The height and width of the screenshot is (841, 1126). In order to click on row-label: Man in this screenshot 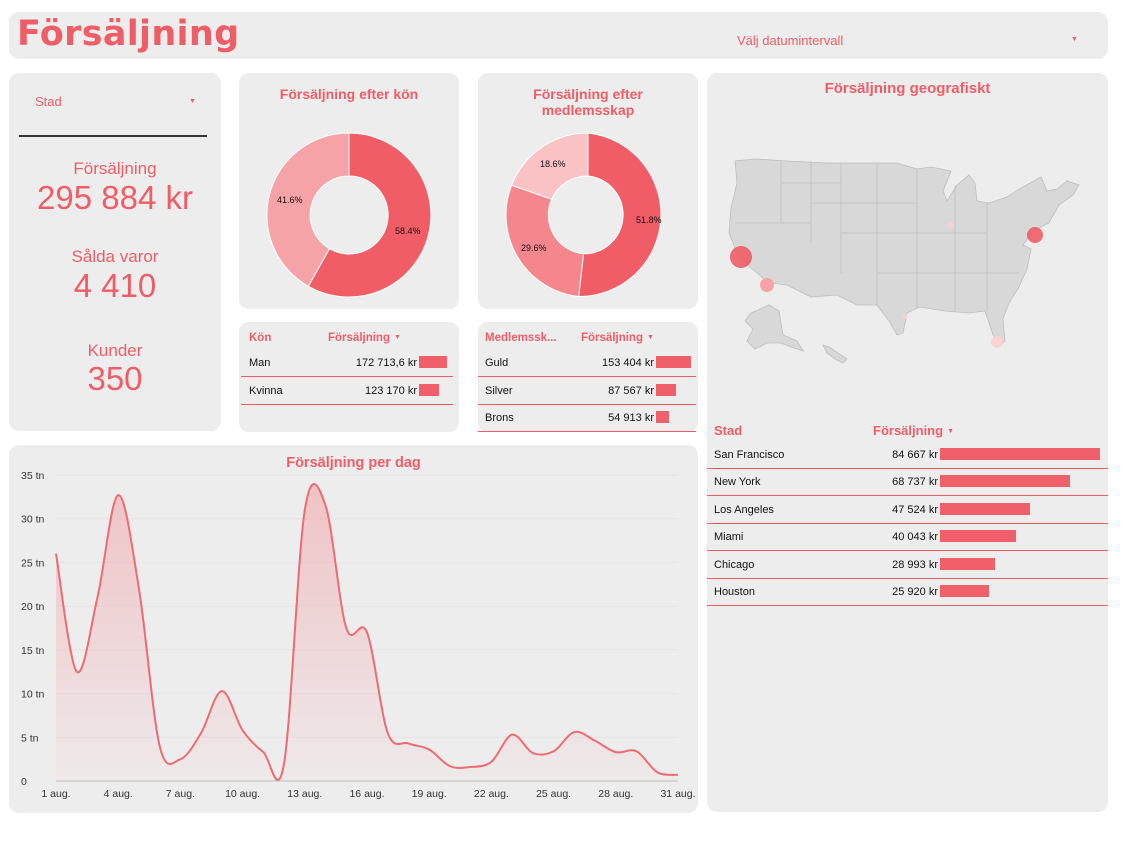, I will do `click(260, 363)`.